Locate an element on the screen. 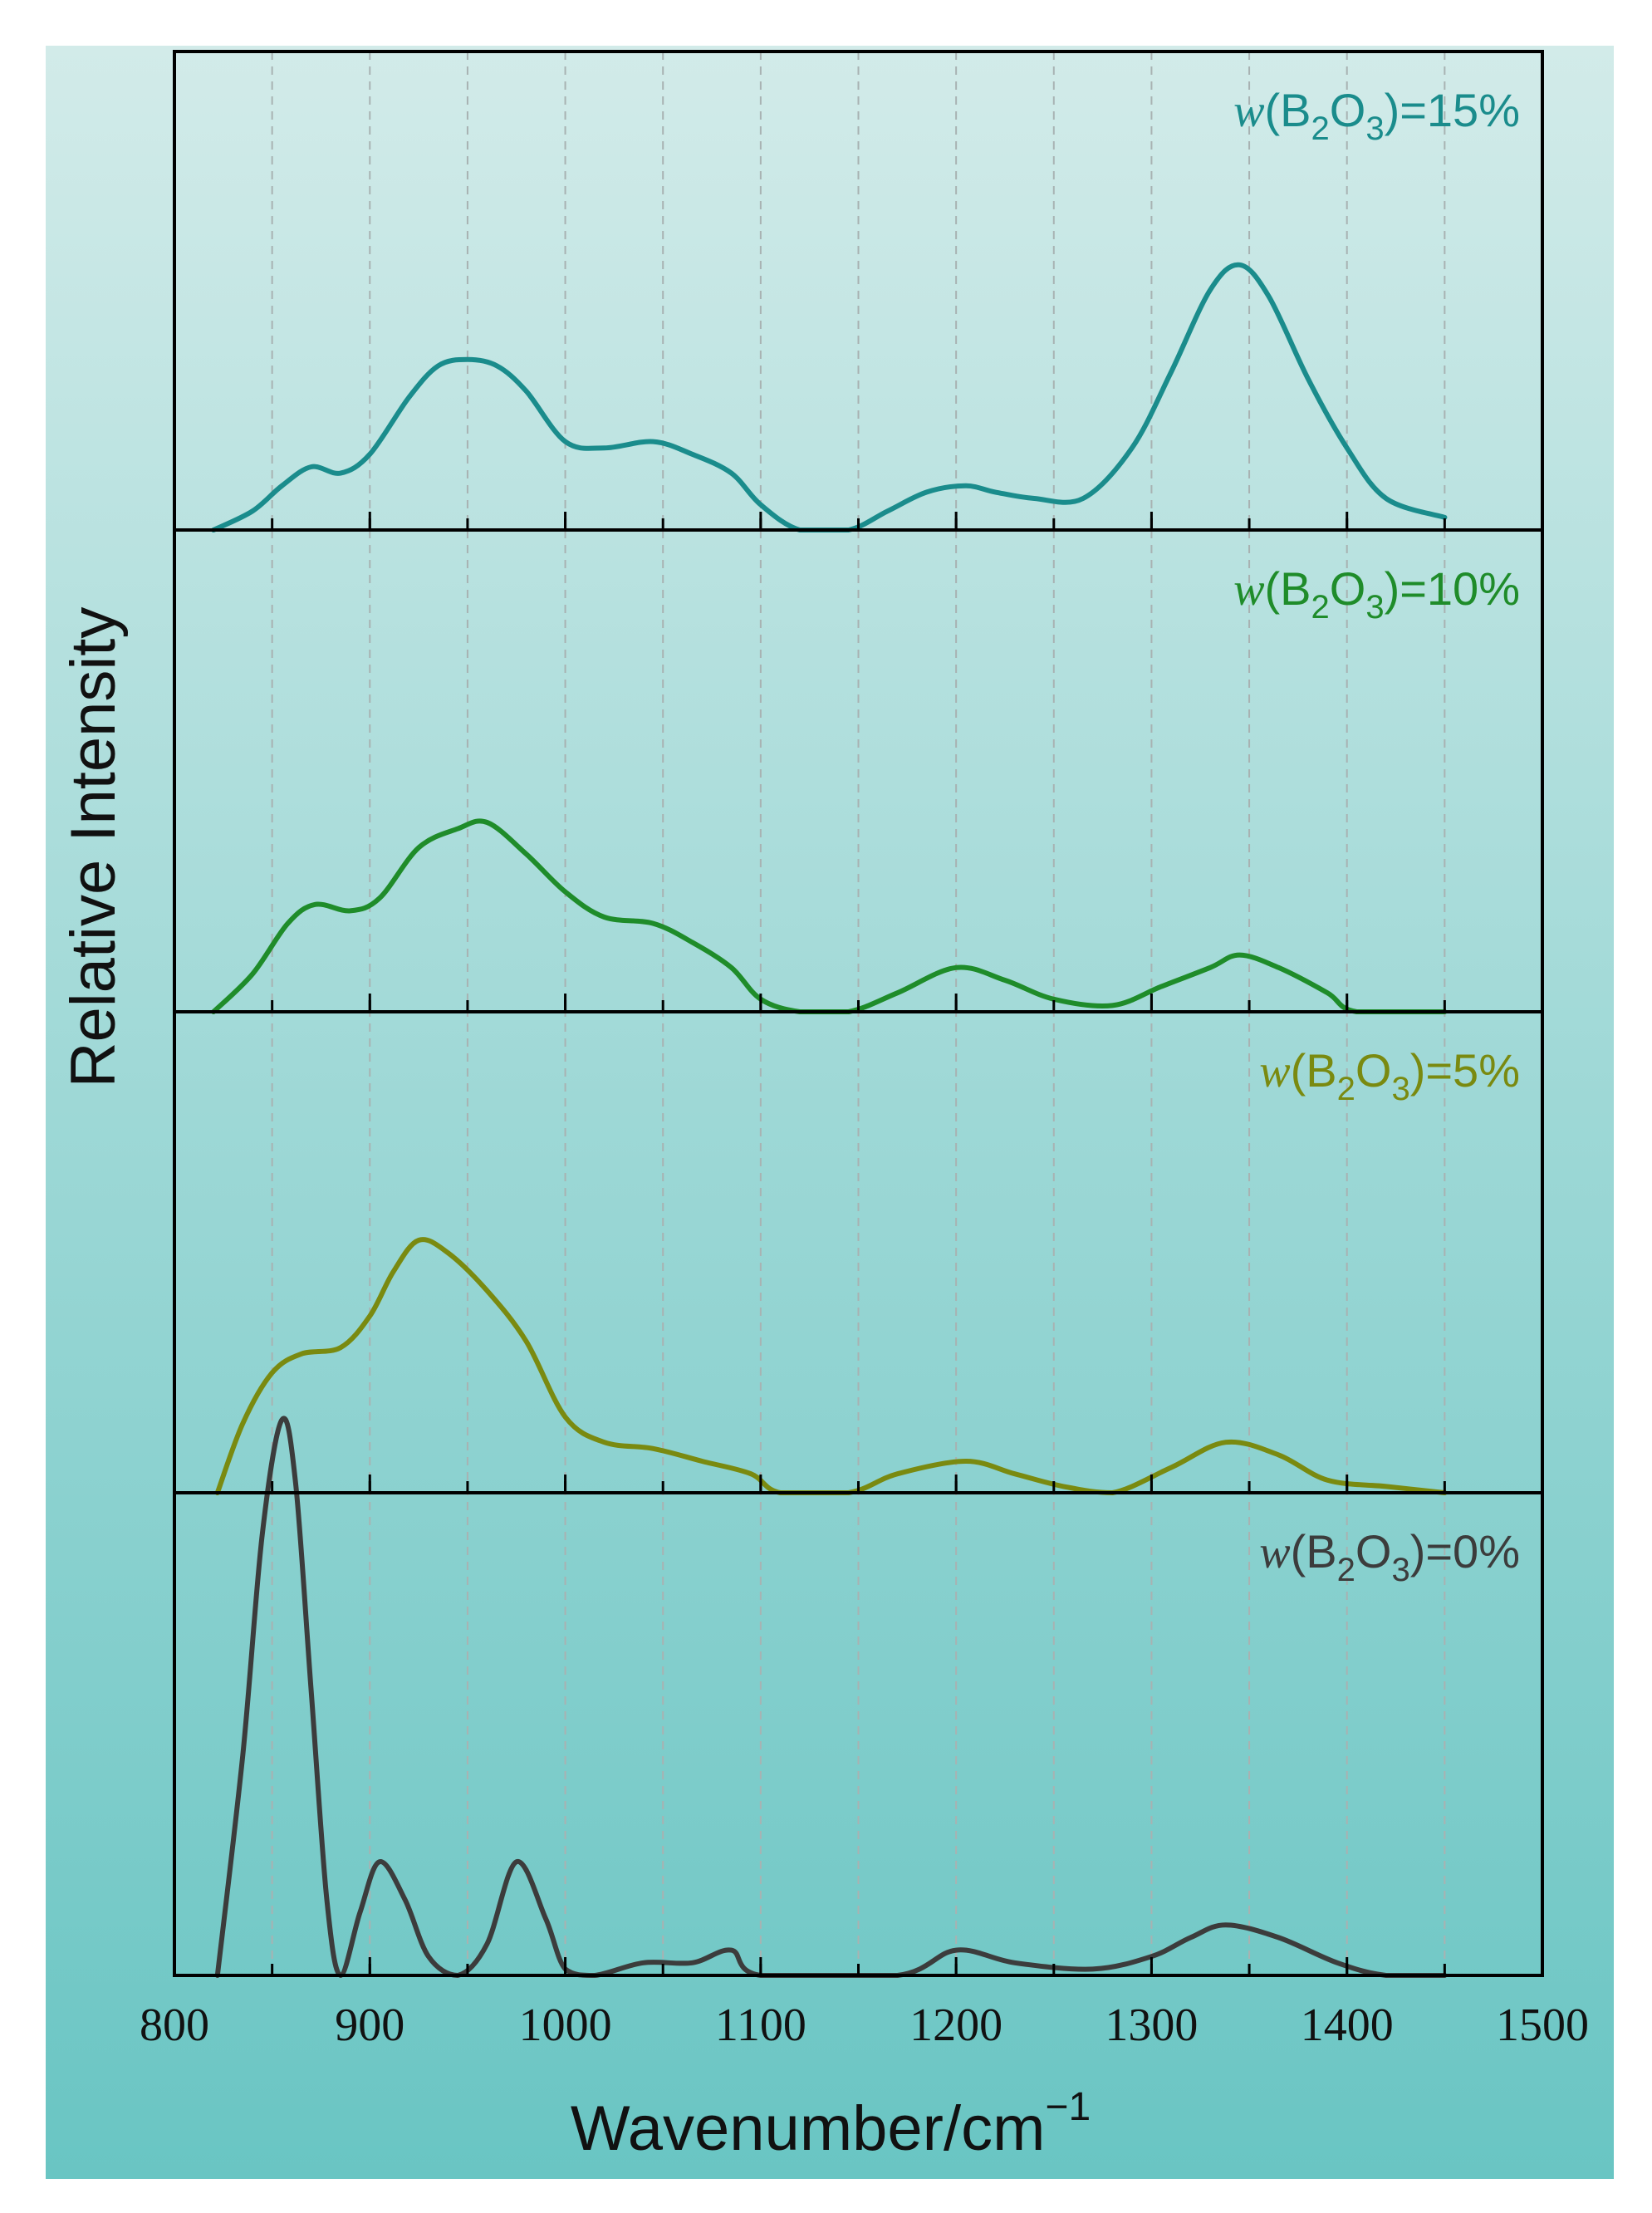  panel-label-close: )=10% is located at coordinates (1452, 588).